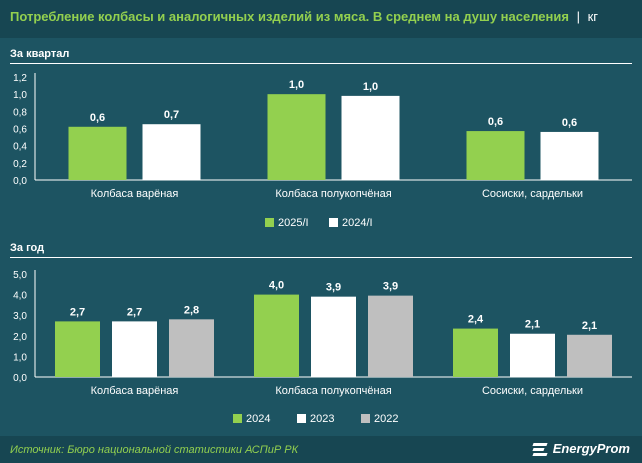  What do you see at coordinates (293, 223) in the screenshot?
I see `legend-entry: 2025/I` at bounding box center [293, 223].